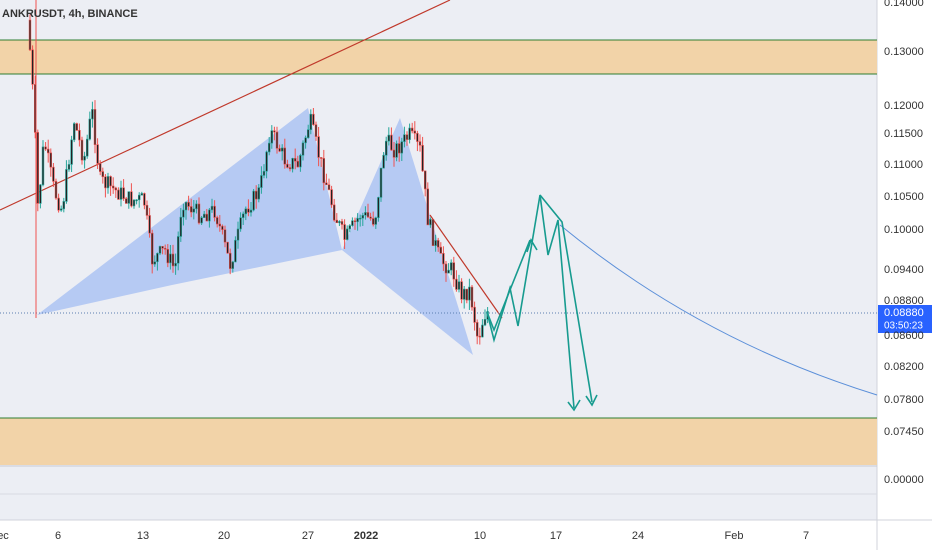 This screenshot has height=550, width=932. What do you see at coordinates (904, 480) in the screenshot?
I see `price-label: 0.00000` at bounding box center [904, 480].